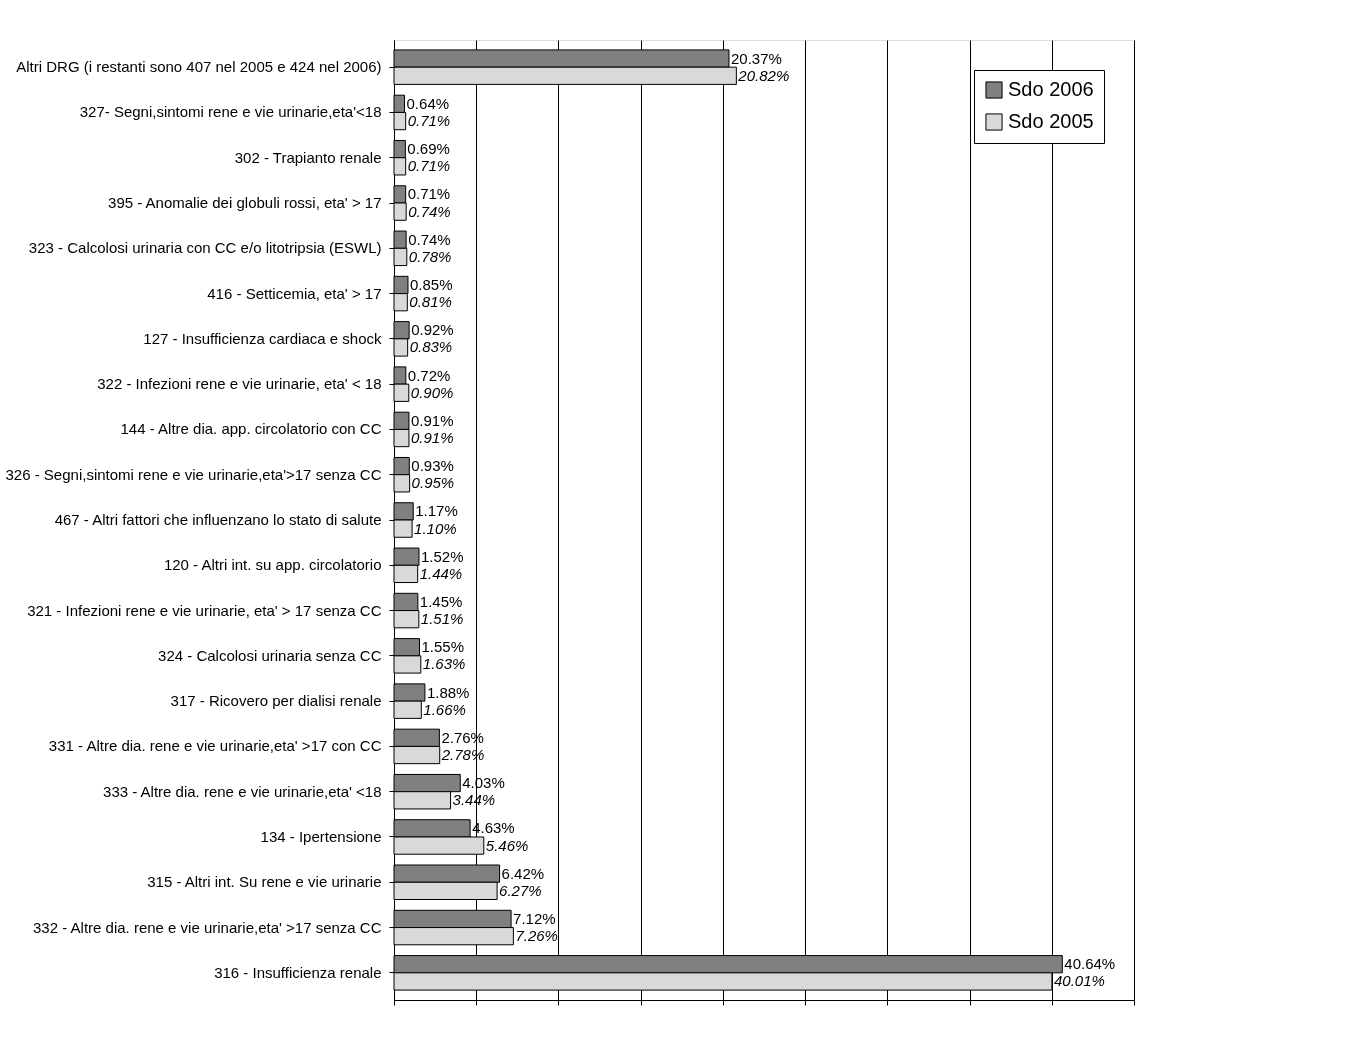  I want to click on data-label: 1.10%, so click(435, 528).